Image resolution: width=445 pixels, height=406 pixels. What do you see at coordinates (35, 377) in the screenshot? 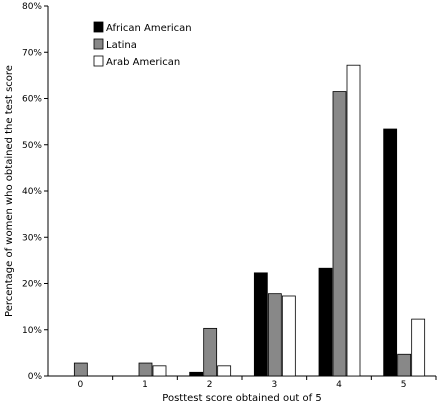
I see `y-tick-label: 0%` at bounding box center [35, 377].